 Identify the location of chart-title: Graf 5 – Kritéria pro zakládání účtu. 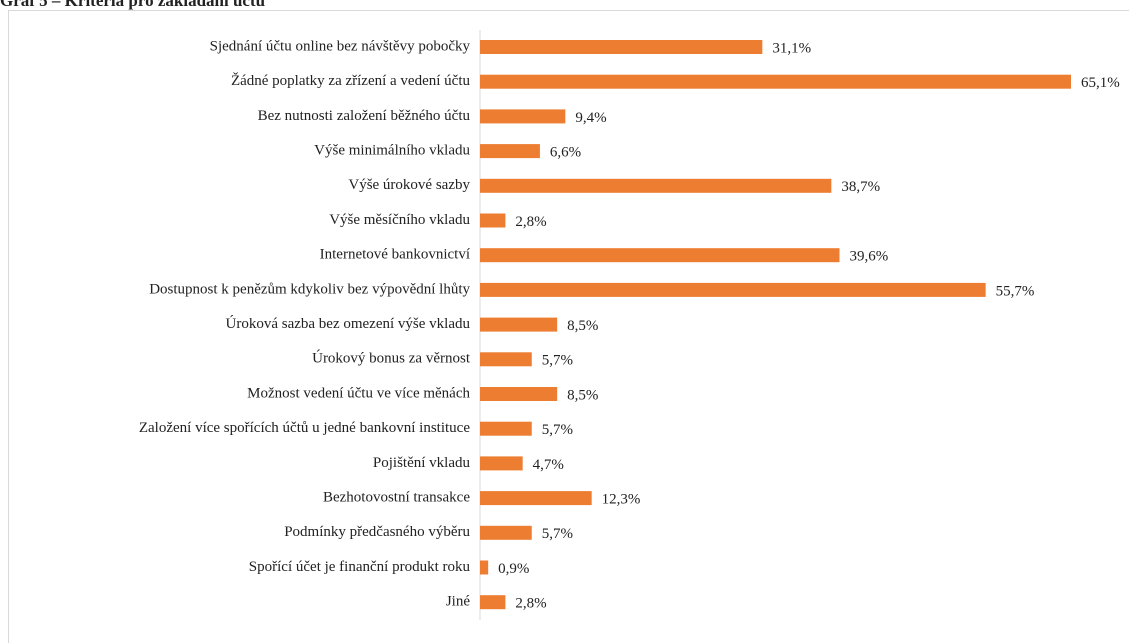
(132, 5).